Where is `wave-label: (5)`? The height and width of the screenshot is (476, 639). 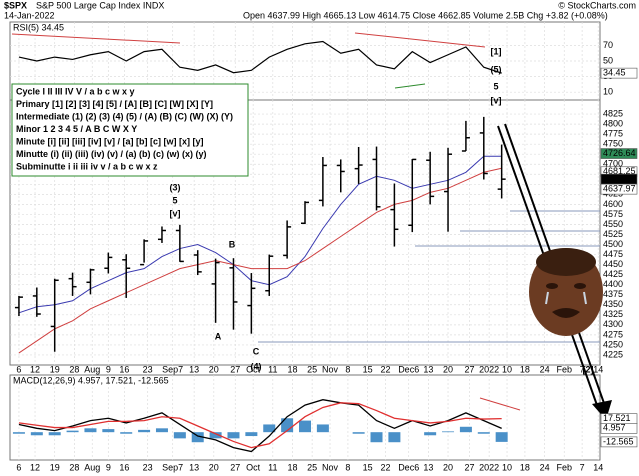
wave-label: (5) is located at coordinates (496, 69).